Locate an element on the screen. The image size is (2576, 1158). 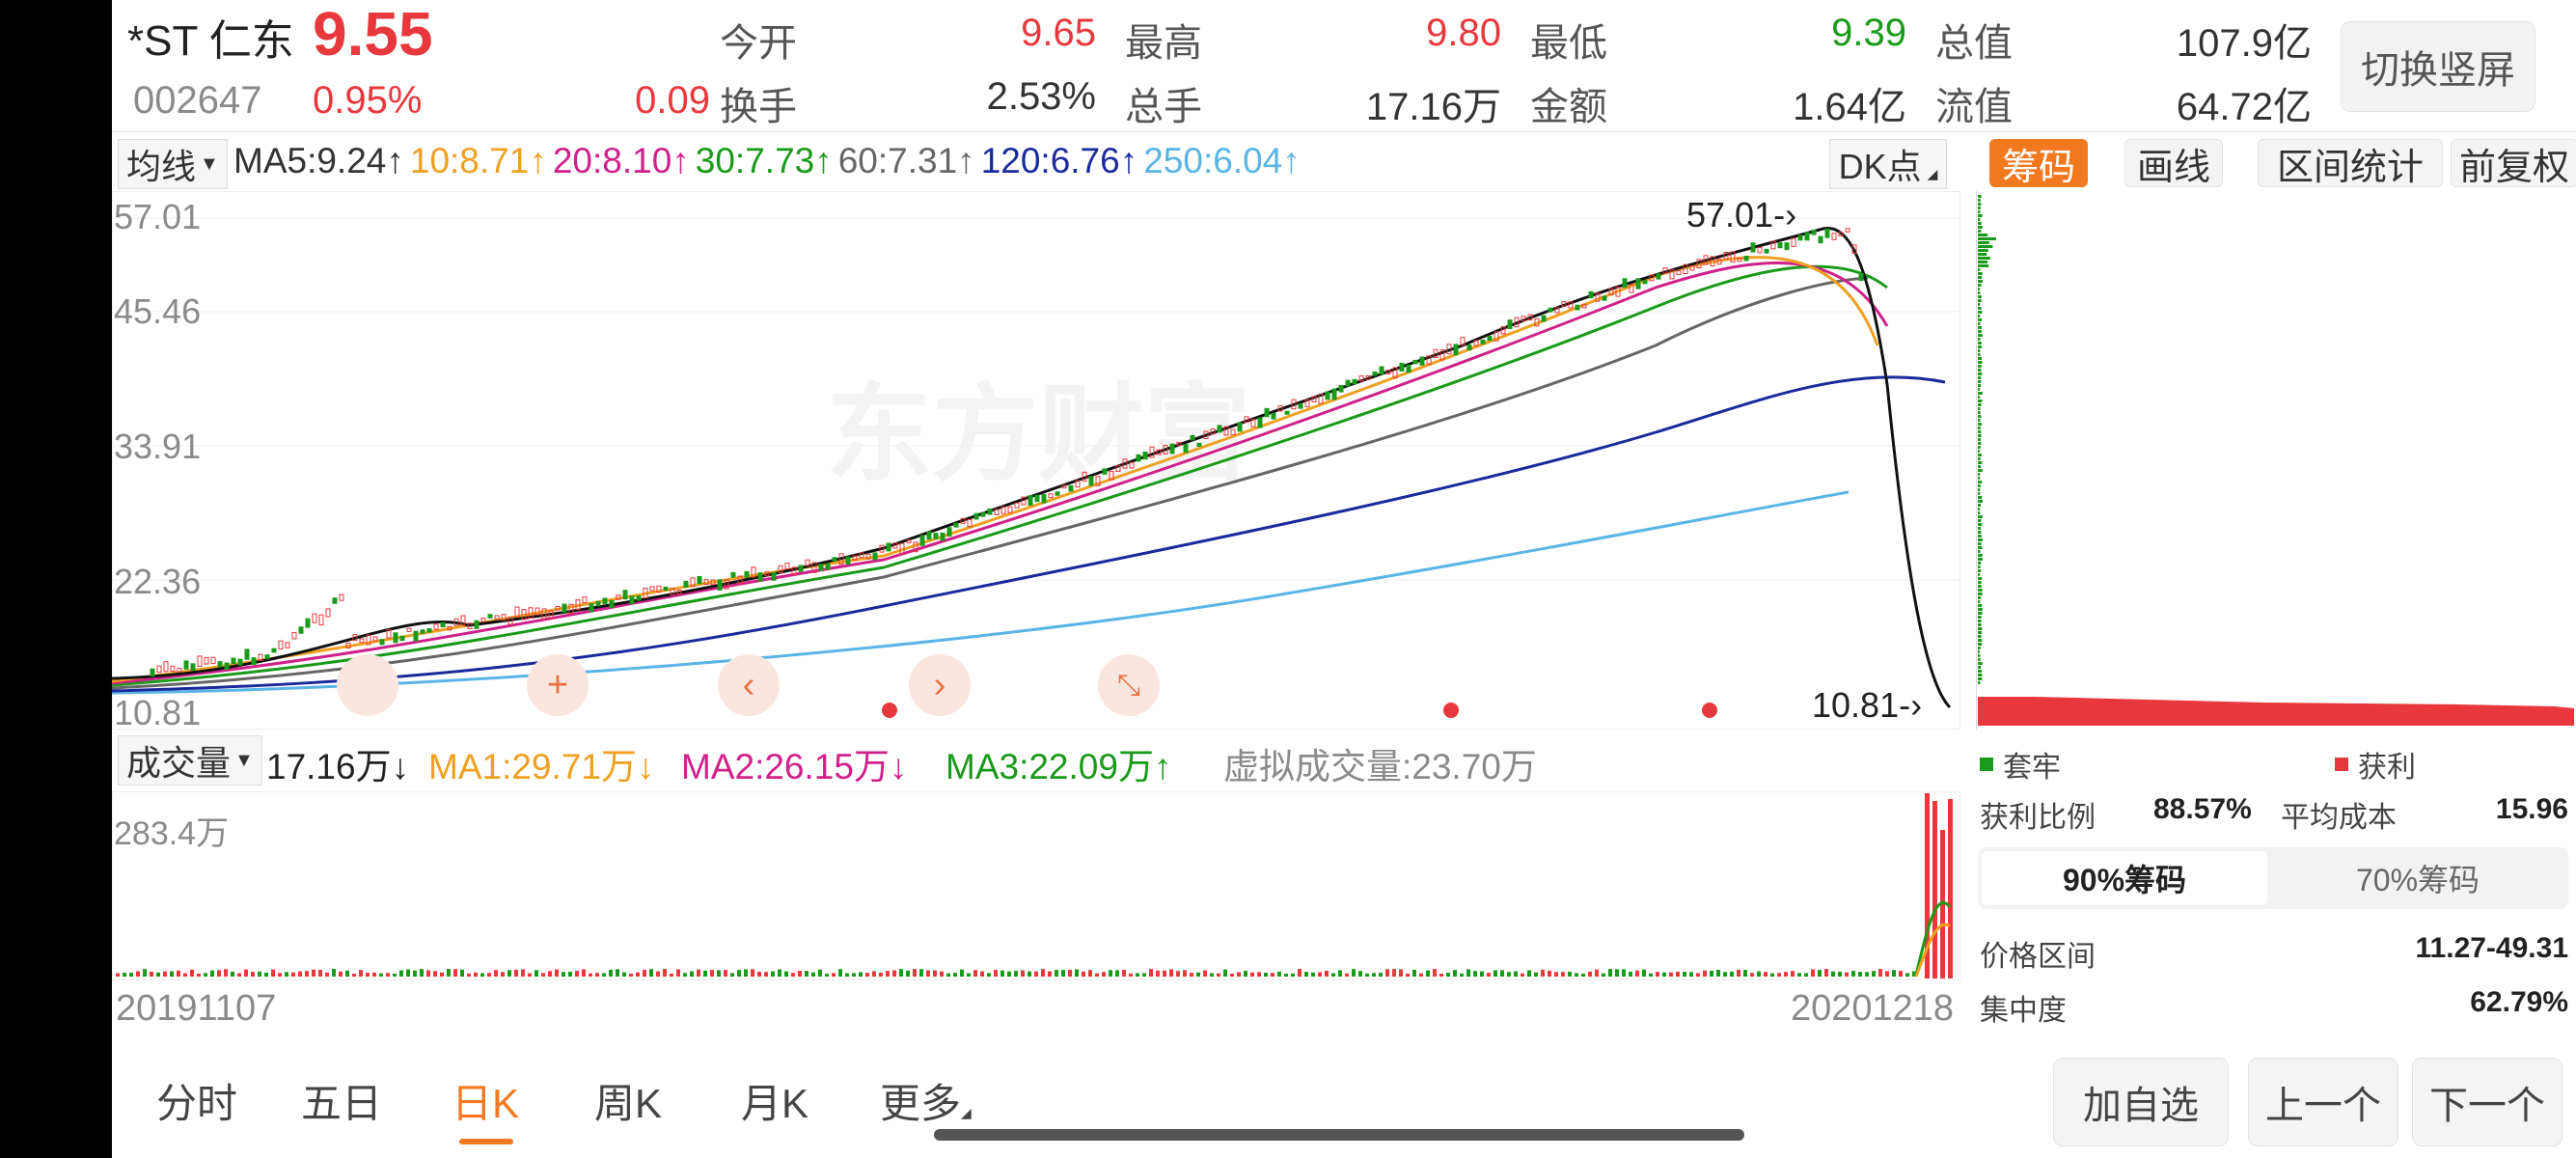
tab-forward-adjust: 前复权 is located at coordinates (2514, 163).